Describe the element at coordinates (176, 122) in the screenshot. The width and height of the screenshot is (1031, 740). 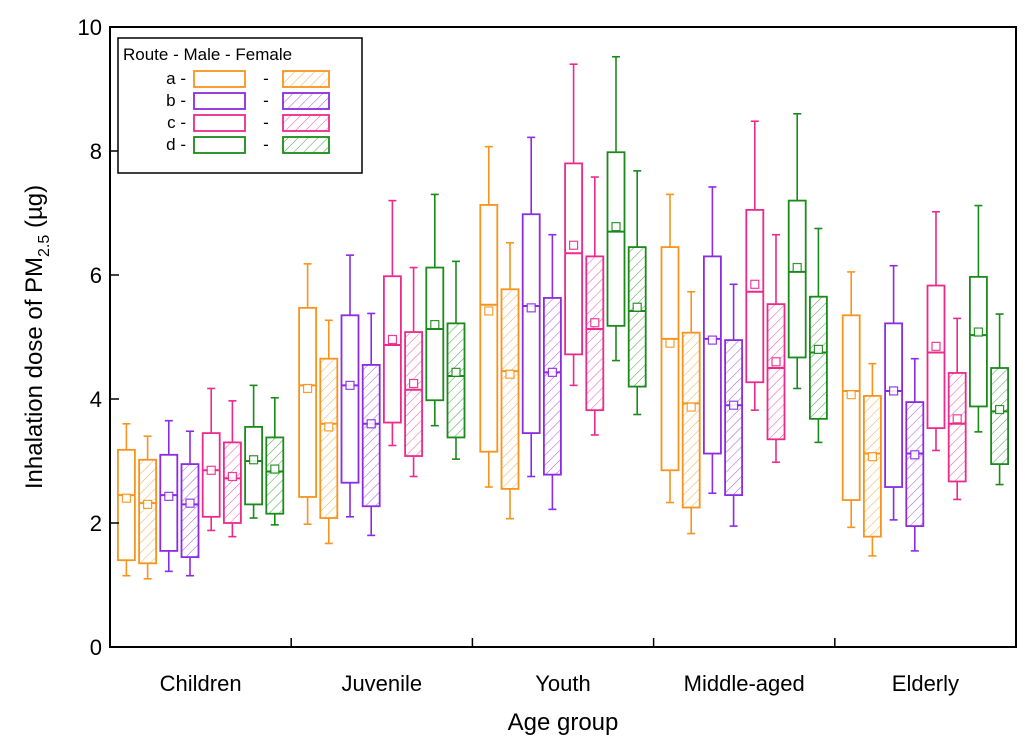
I see `legend-route-label: c -` at that location.